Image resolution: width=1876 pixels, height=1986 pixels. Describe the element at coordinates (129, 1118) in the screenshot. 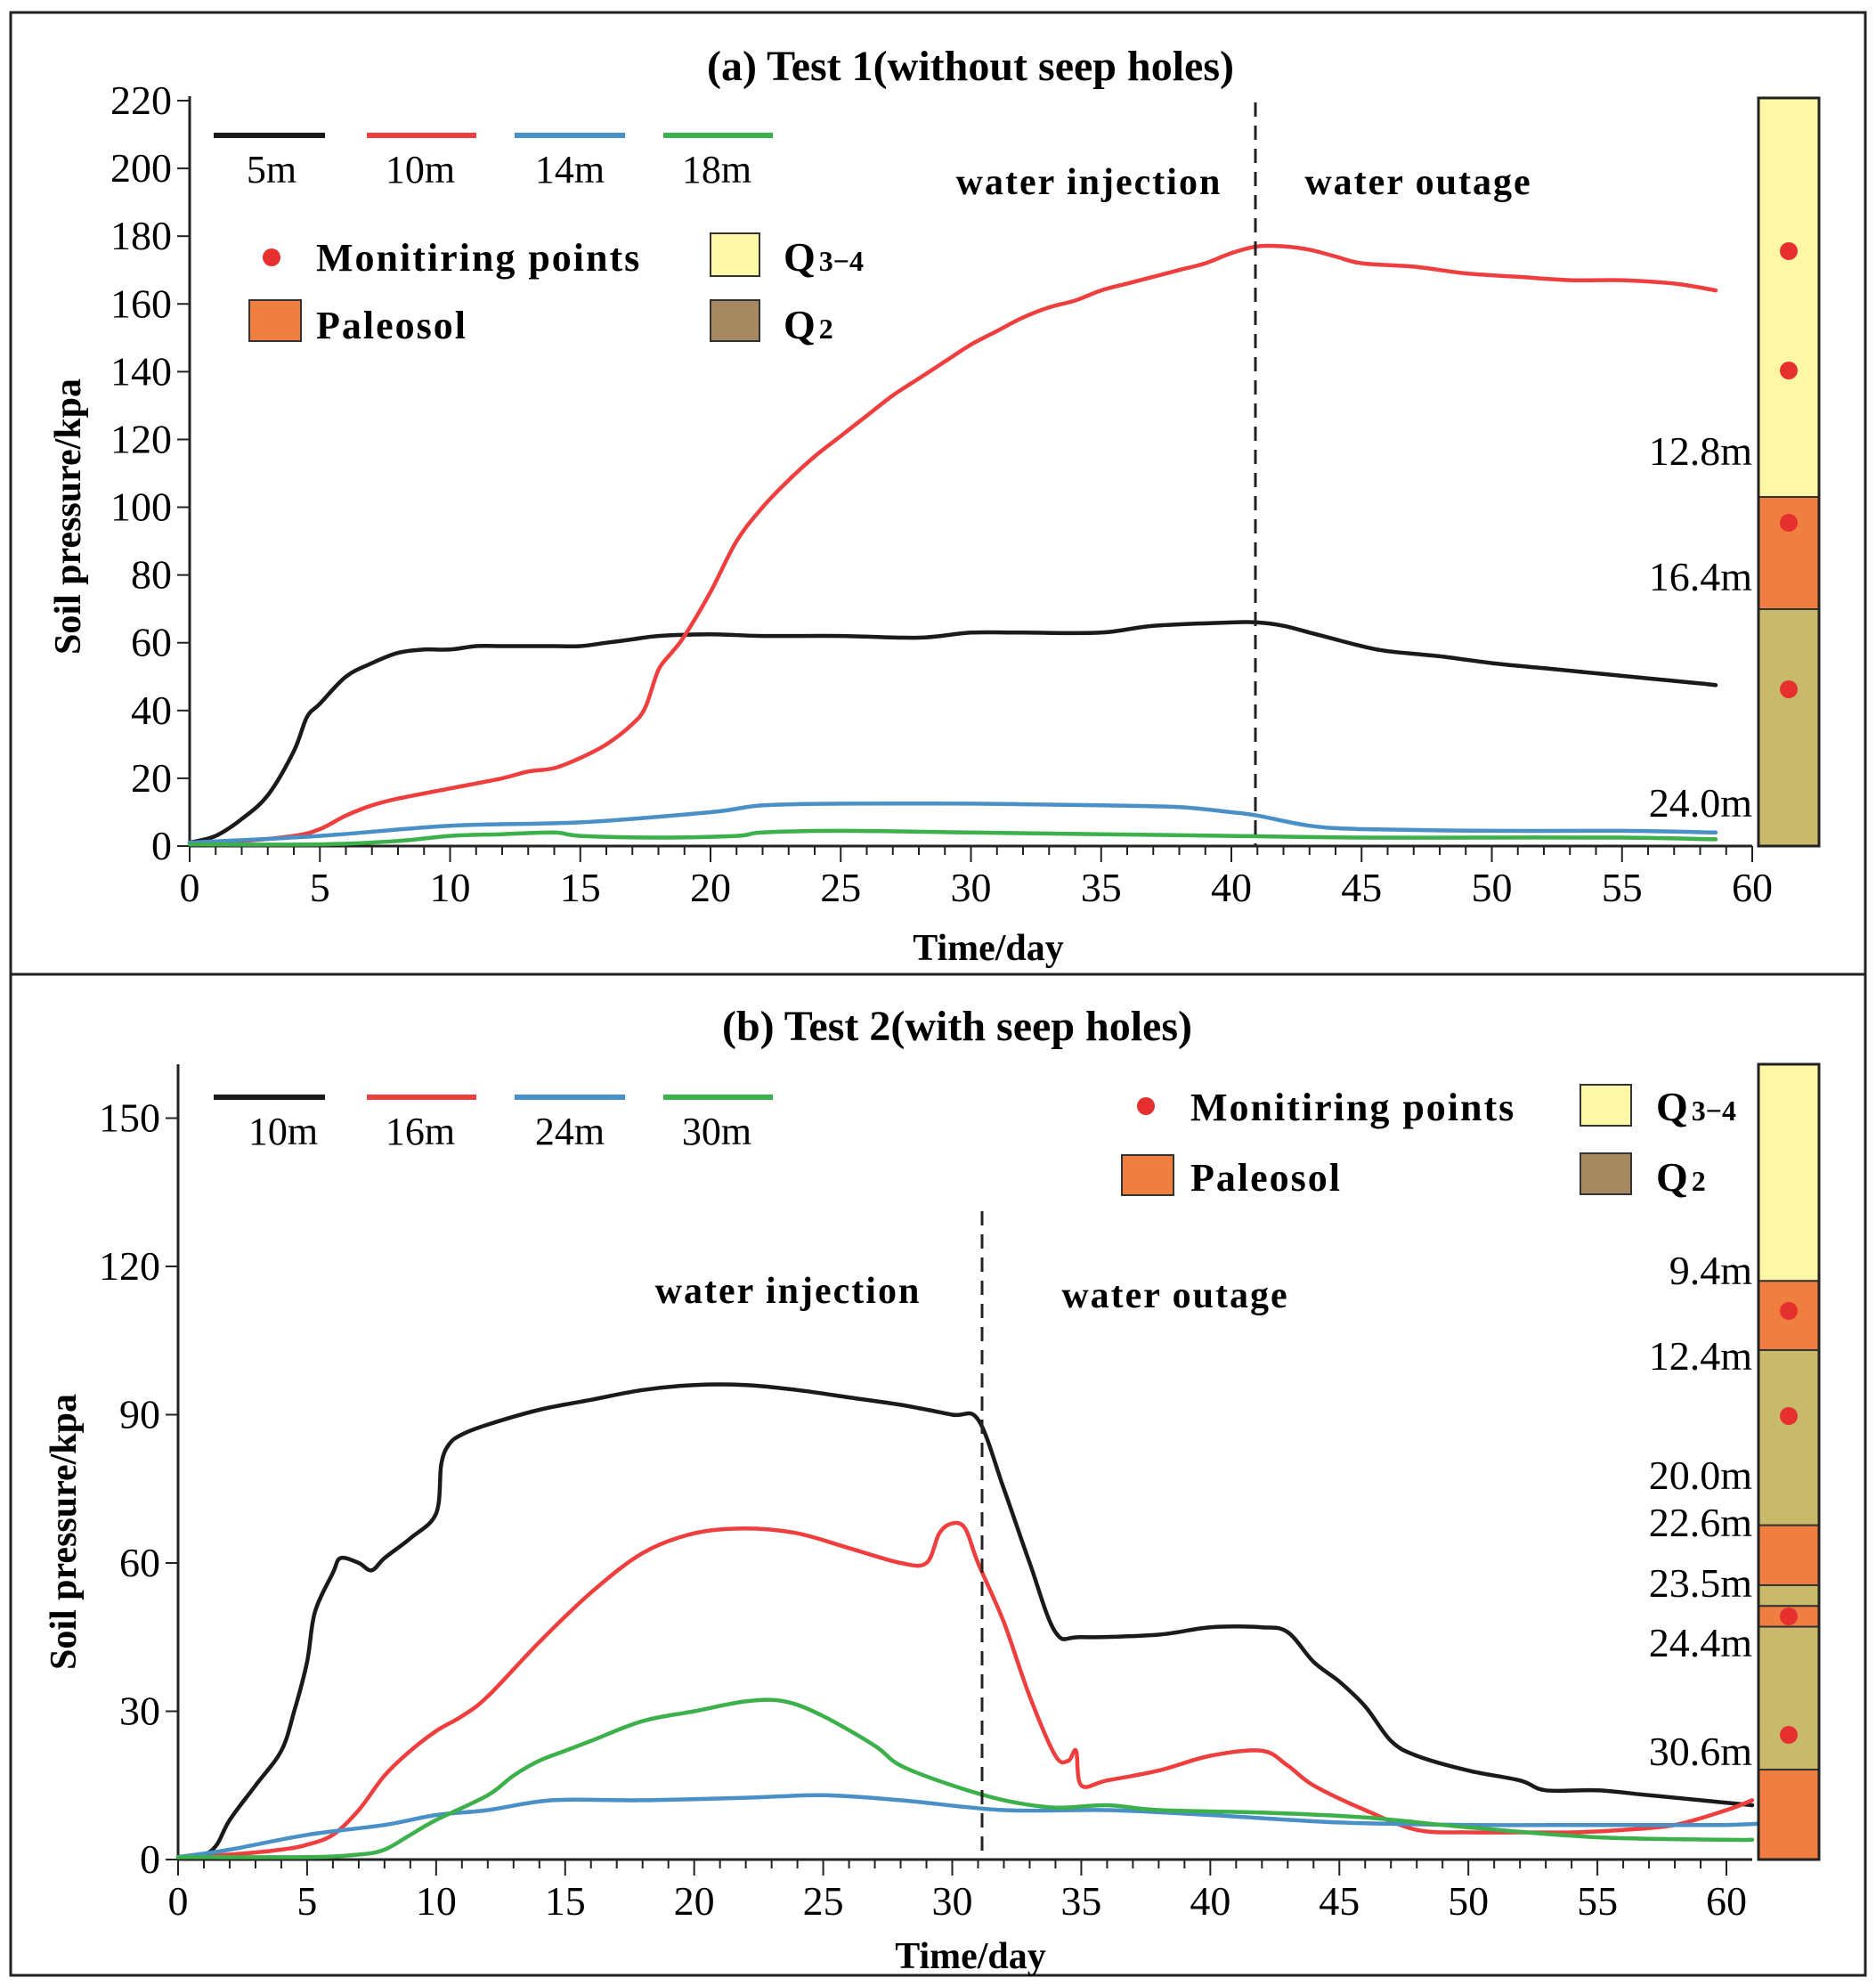

I see `y-tick-label: 150` at that location.